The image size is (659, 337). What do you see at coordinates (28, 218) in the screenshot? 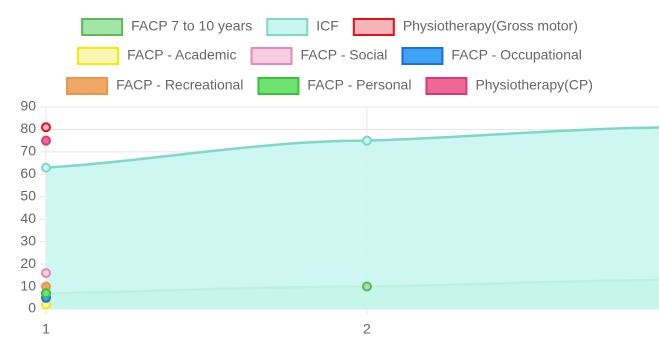
I see `y-tick-label: 40` at bounding box center [28, 218].